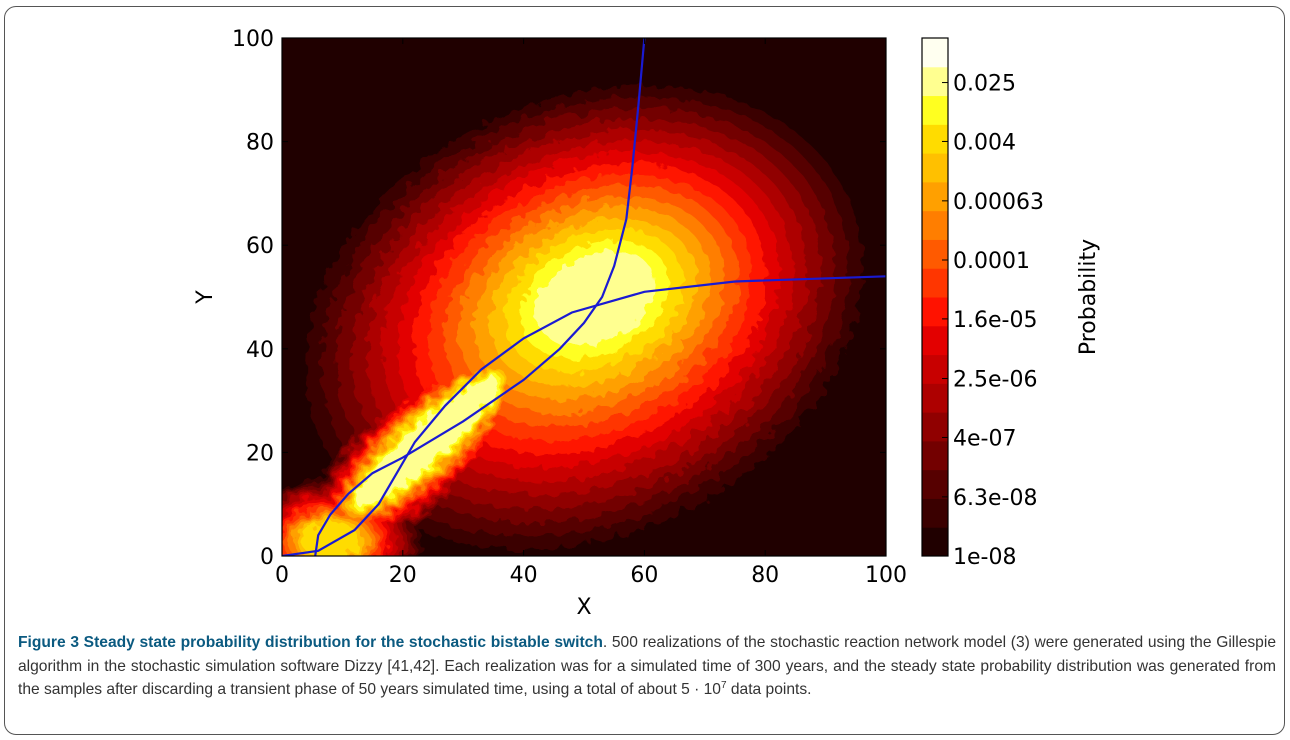  I want to click on colorbar-tick-label: 1.6e-05, so click(995, 320).